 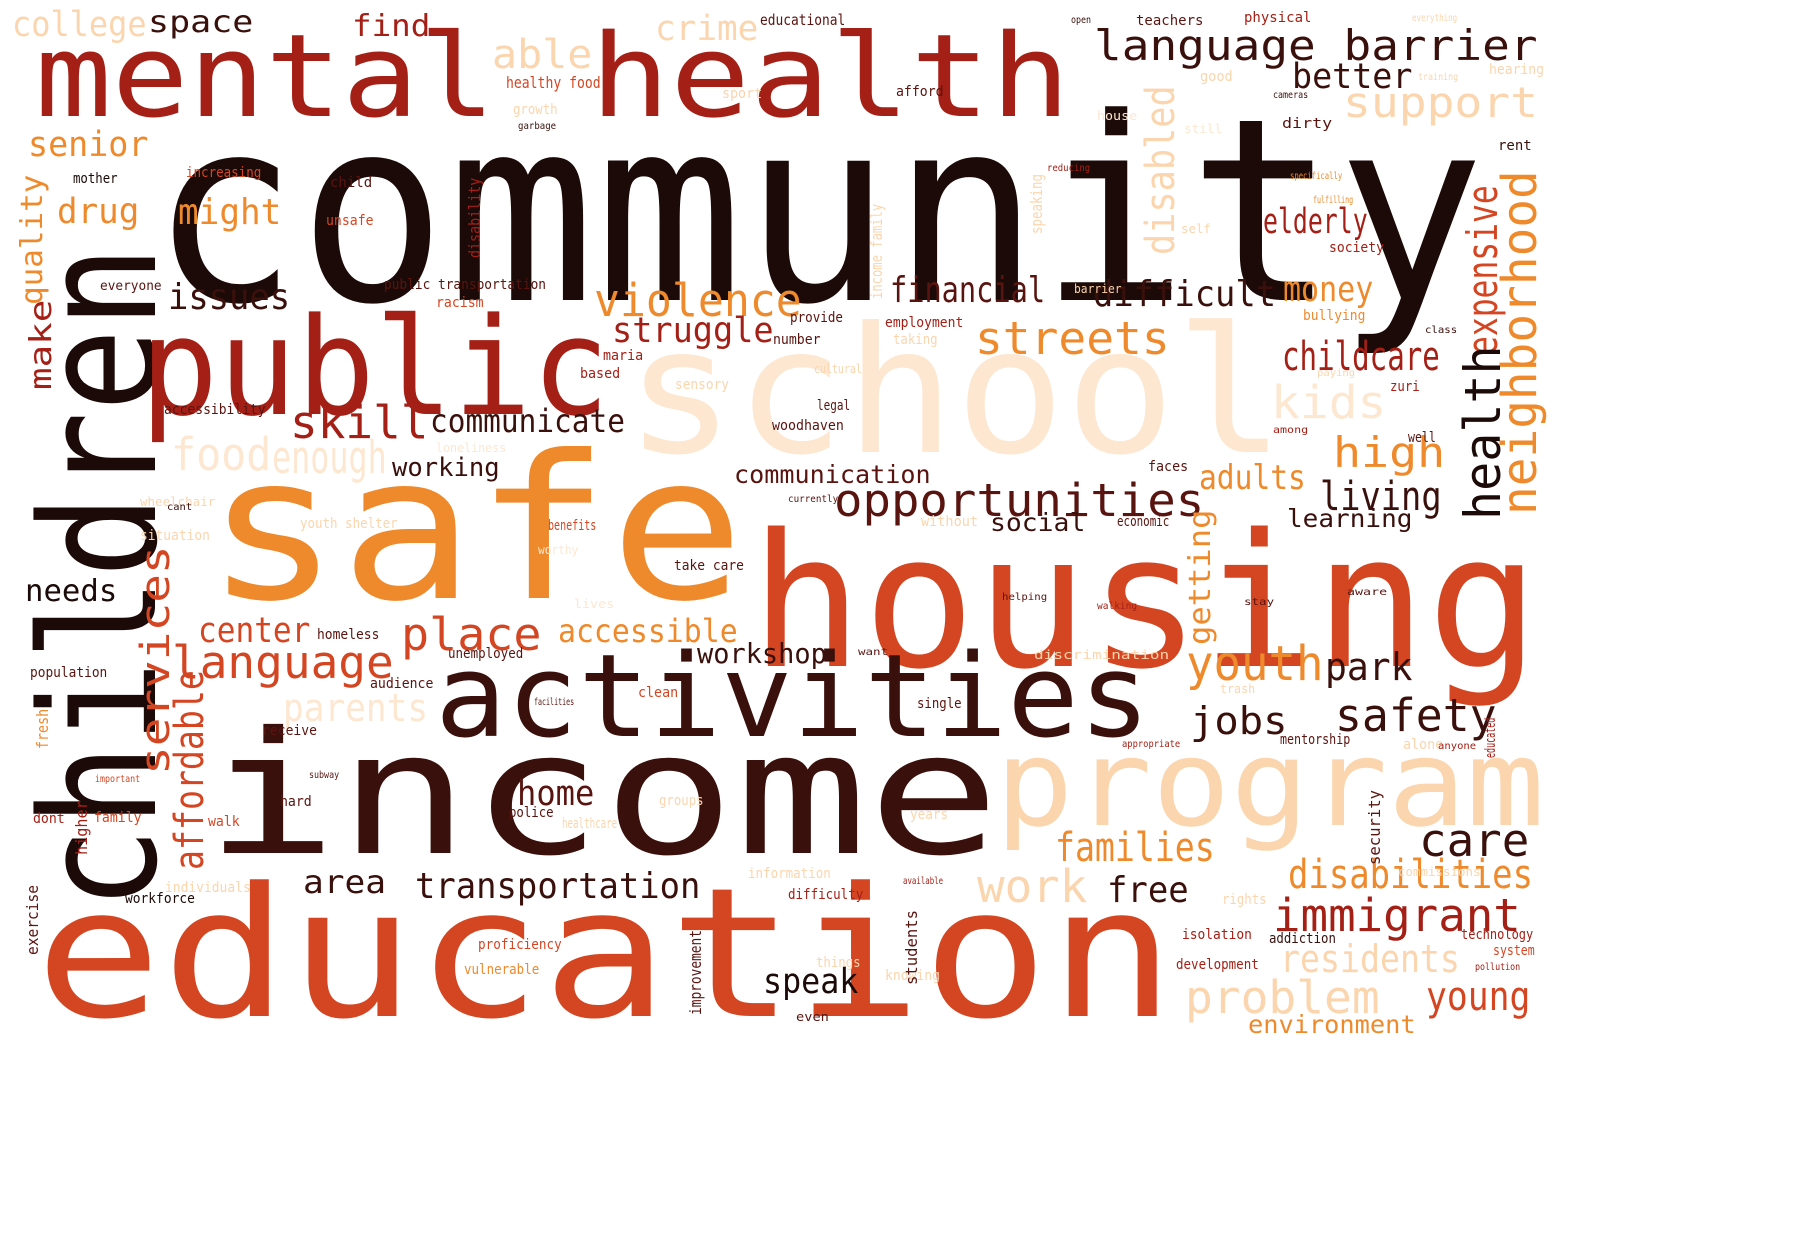 I want to click on word-drug: drug, so click(x=98, y=212).